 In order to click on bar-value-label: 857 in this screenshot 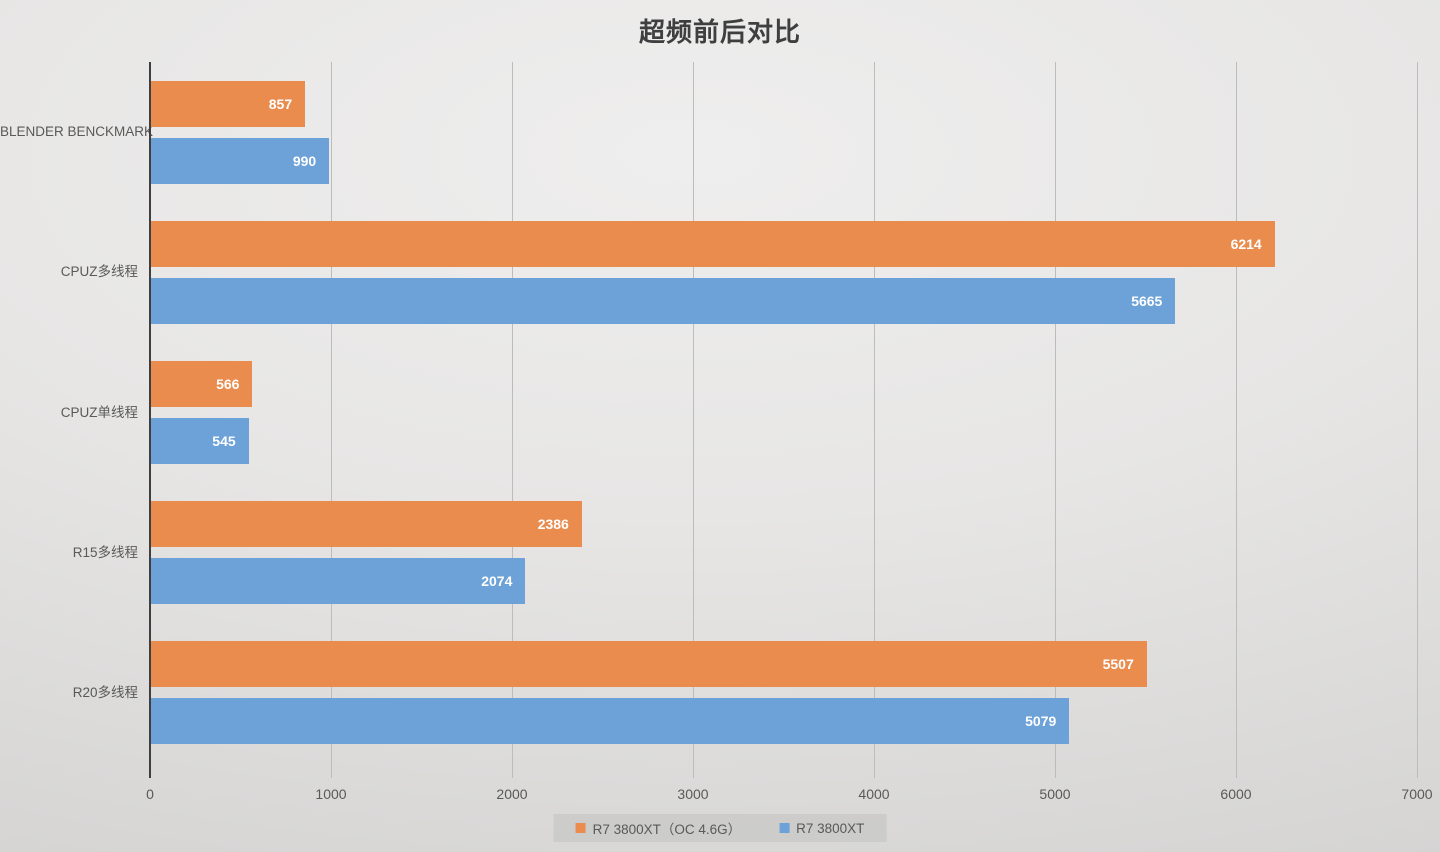, I will do `click(280, 103)`.